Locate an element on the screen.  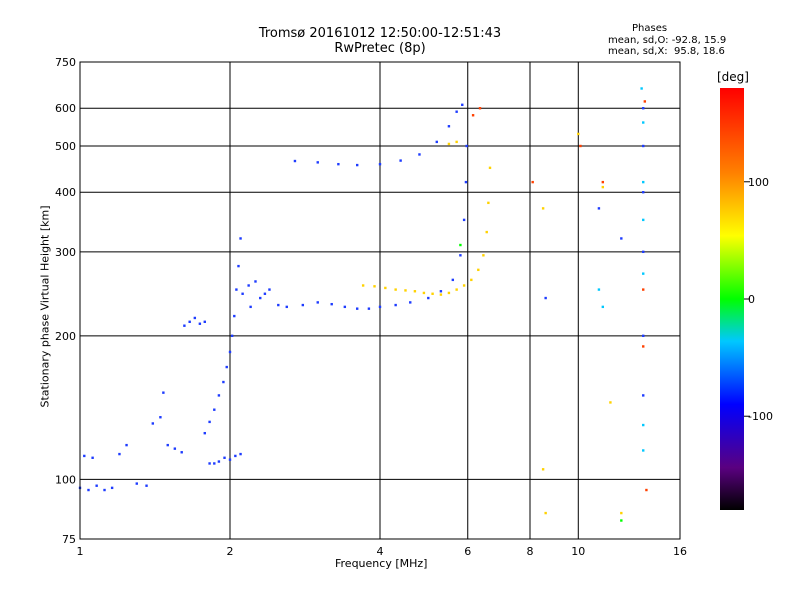
colorbar-tick-label: 0 is located at coordinates (751, 299).